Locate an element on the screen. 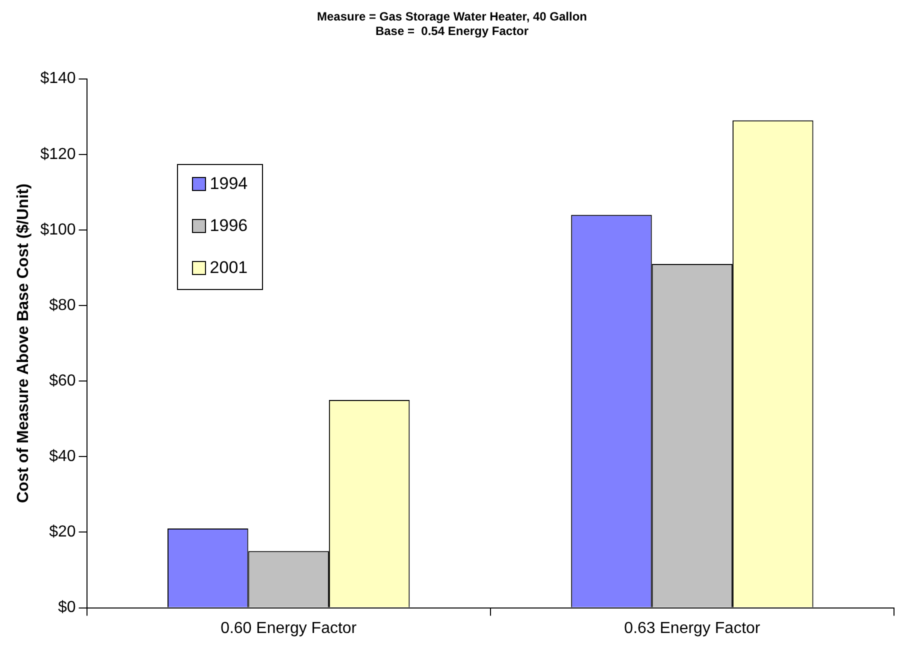  y-tick-label: $120 is located at coordinates (58, 154).